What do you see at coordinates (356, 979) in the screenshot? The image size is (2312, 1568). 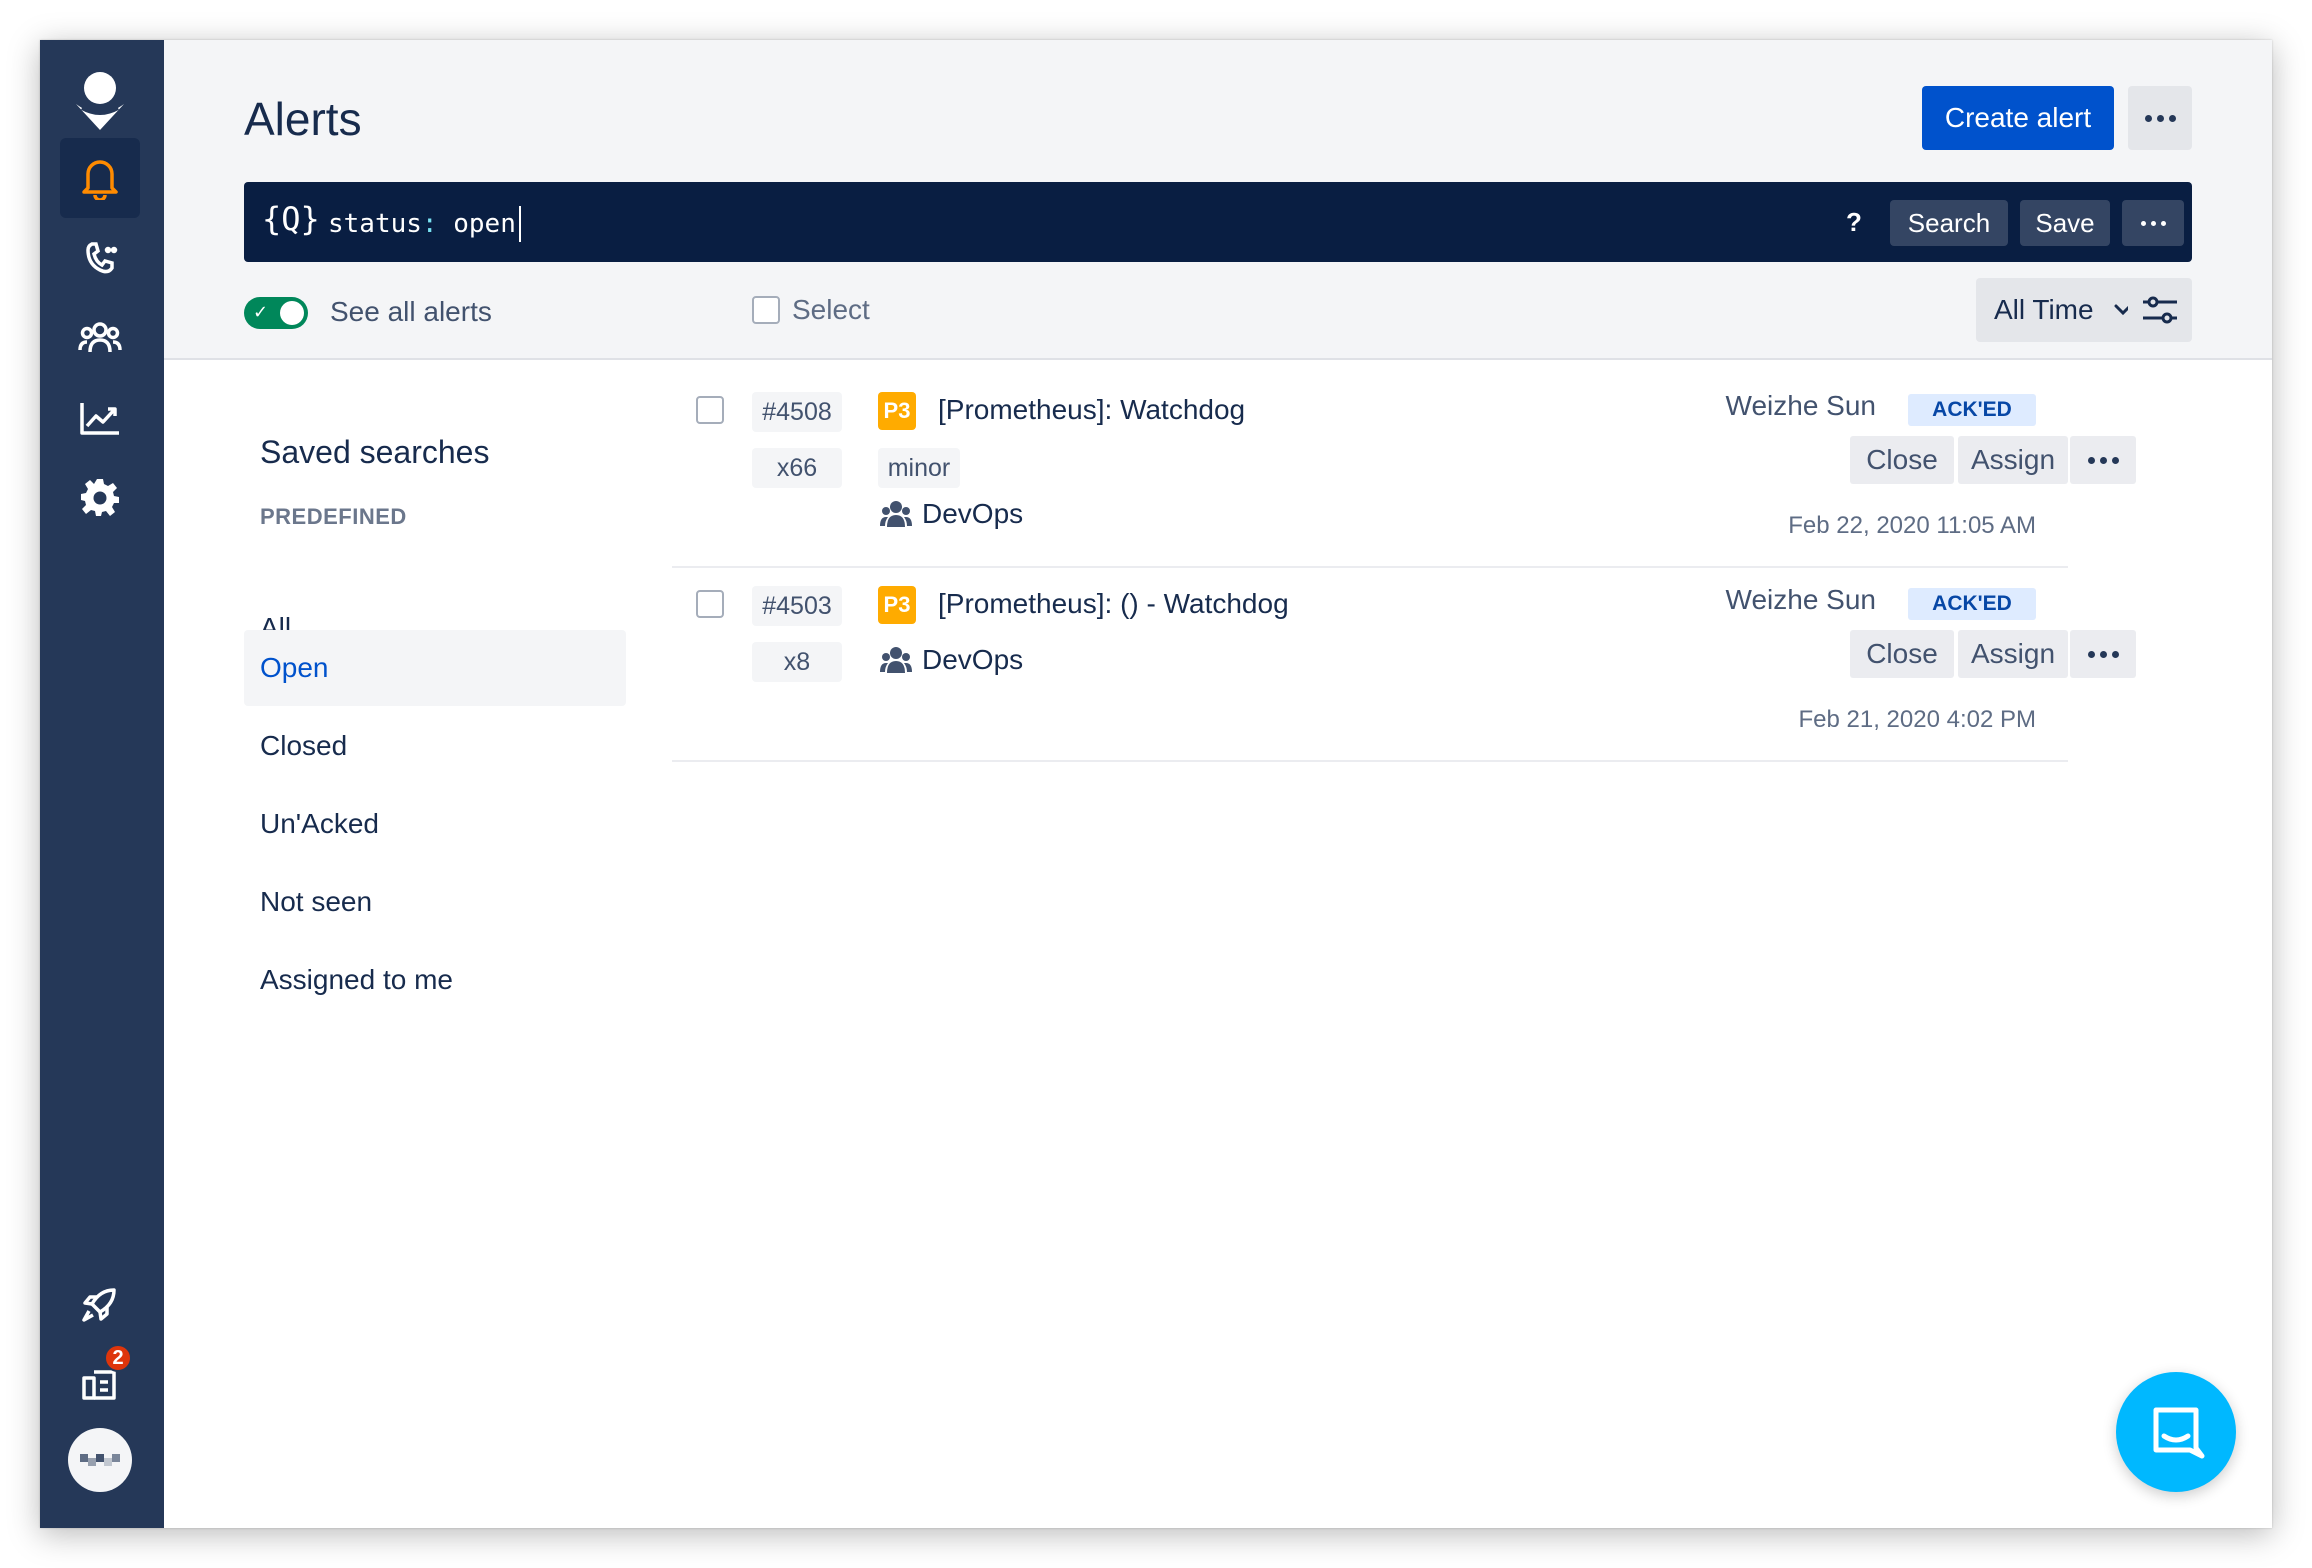 I see `saved-search-assigned-to-me: Assigned to me` at bounding box center [356, 979].